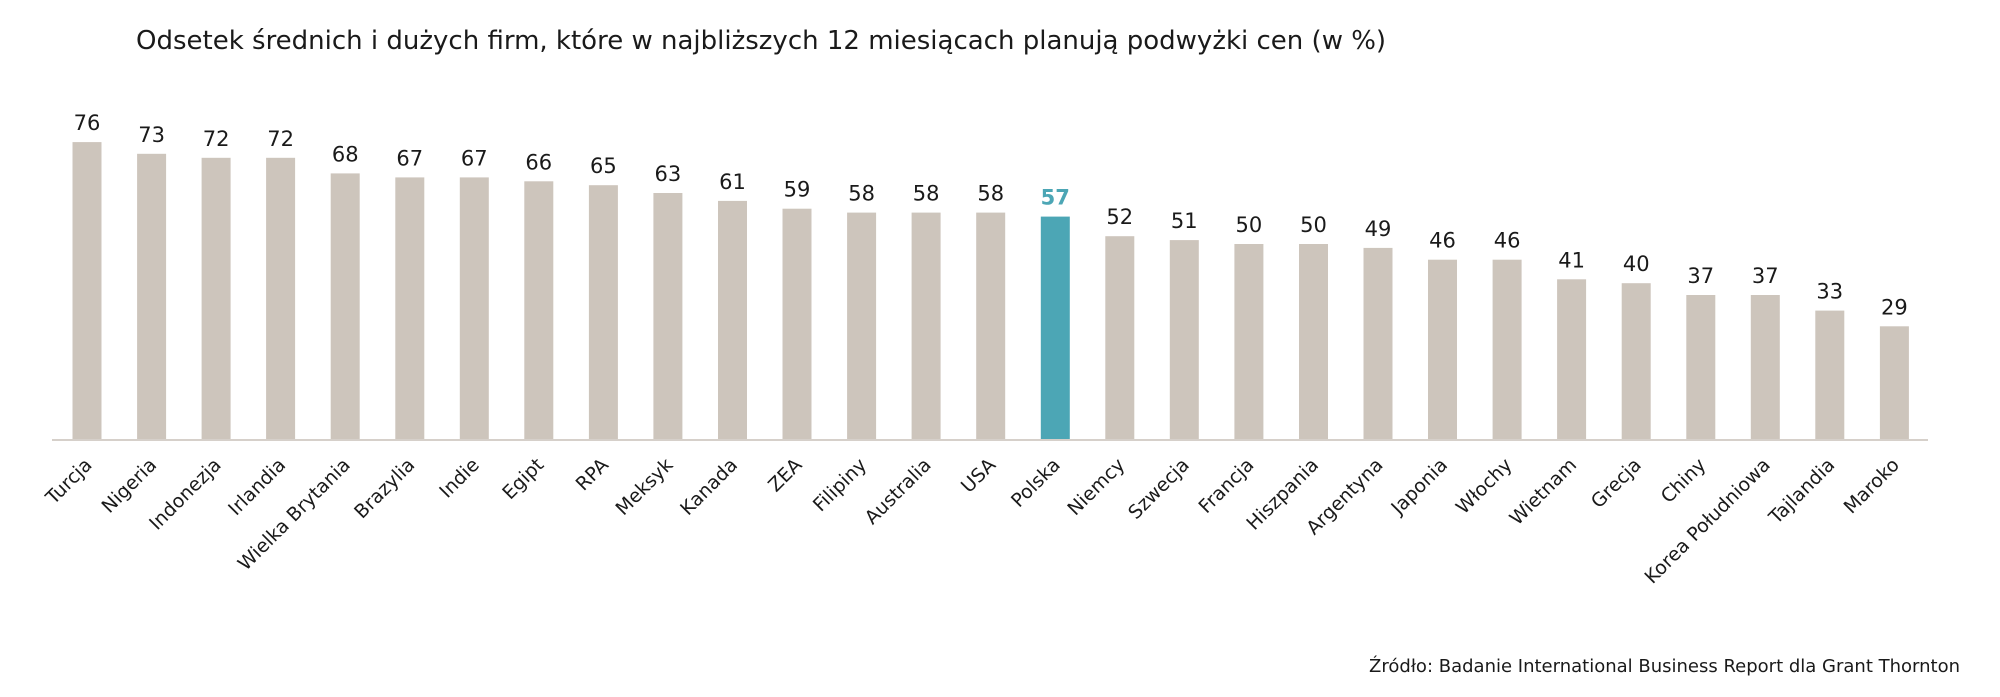  Describe the element at coordinates (1872, 486) in the screenshot. I see `category-label: Maroko` at that location.